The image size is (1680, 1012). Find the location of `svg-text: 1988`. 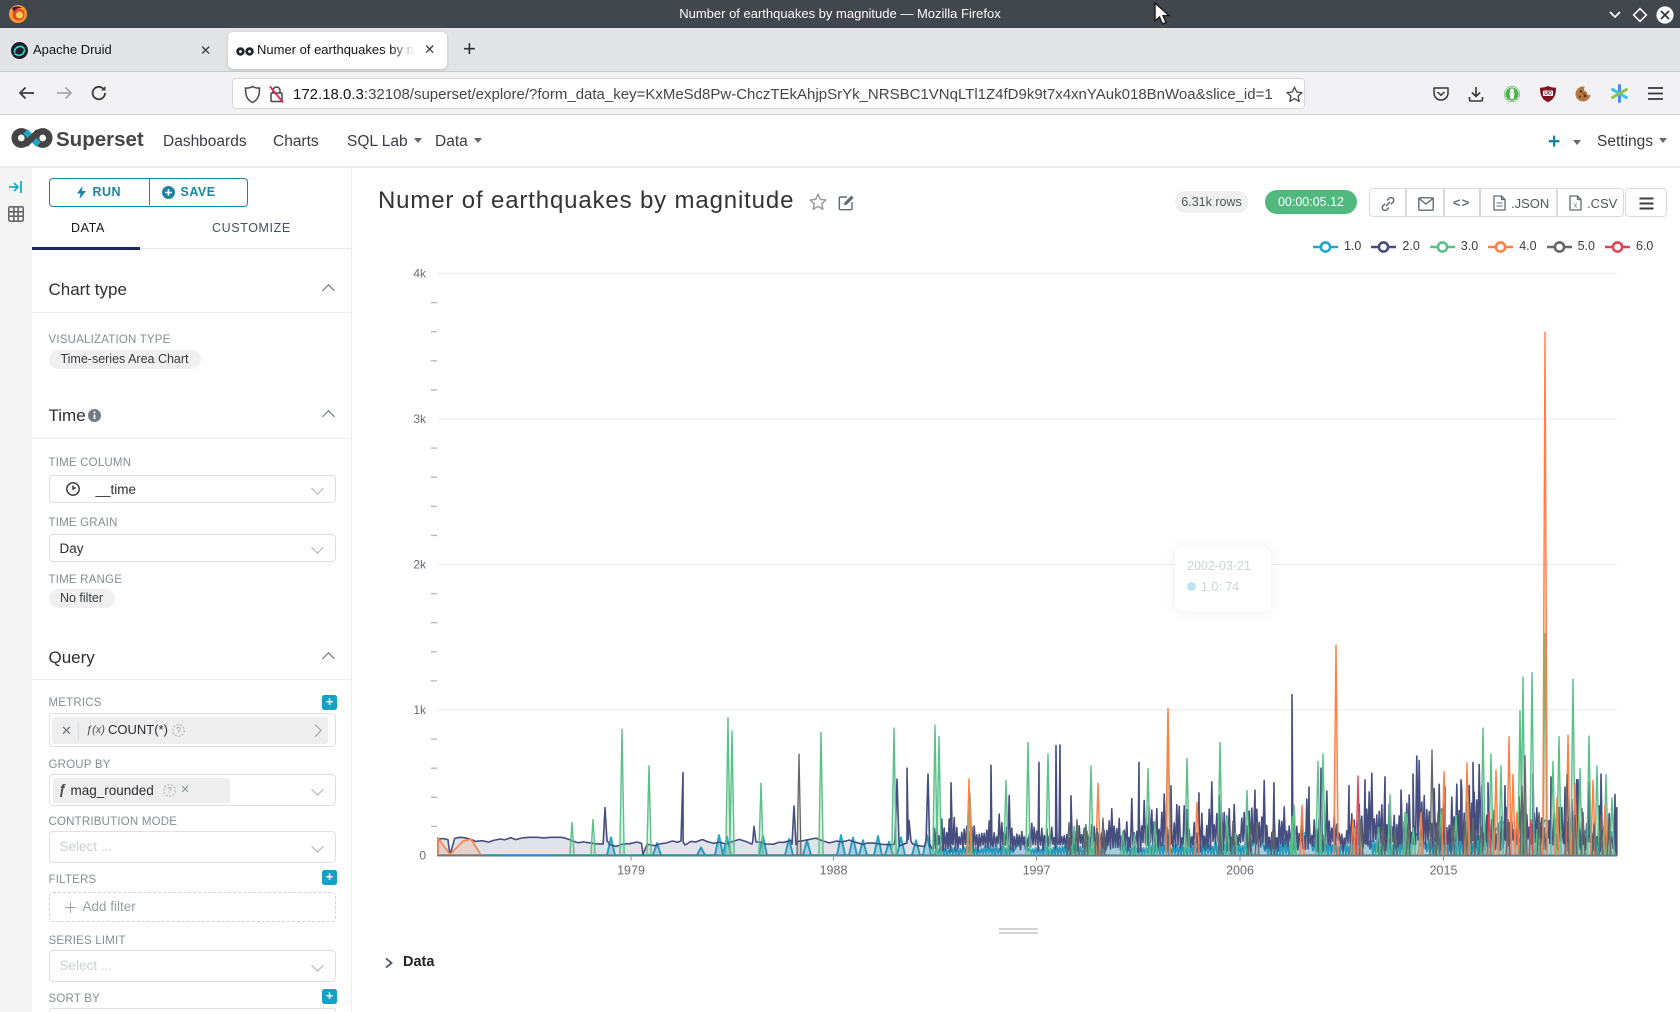

svg-text: 1988 is located at coordinates (834, 871).